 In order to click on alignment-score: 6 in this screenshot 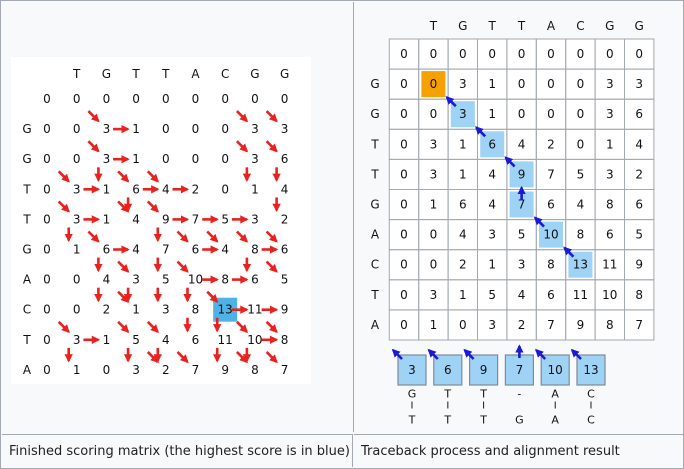, I will do `click(448, 370)`.